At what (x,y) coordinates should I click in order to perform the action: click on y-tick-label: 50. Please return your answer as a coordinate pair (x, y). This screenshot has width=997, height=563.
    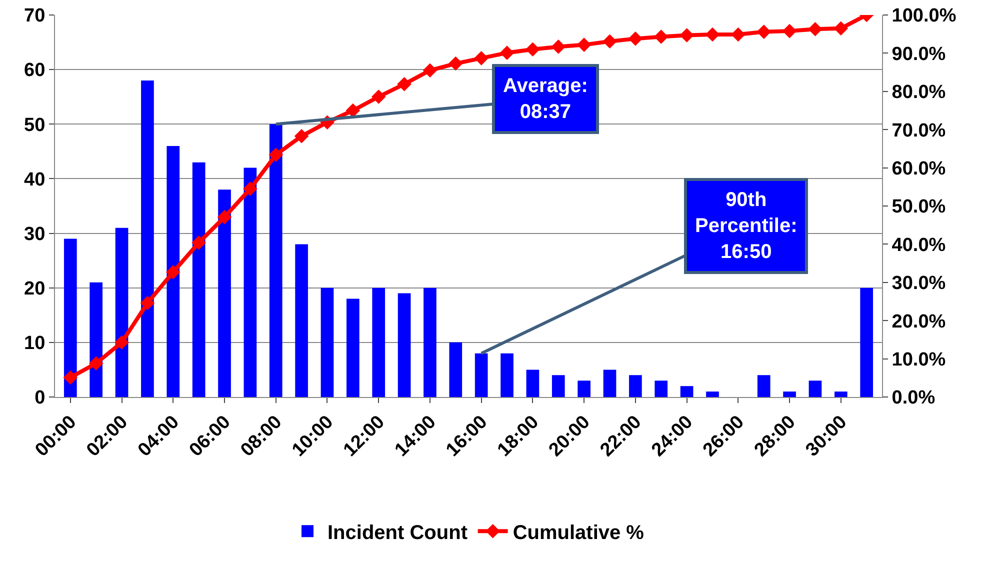
    Looking at the image, I should click on (35, 125).